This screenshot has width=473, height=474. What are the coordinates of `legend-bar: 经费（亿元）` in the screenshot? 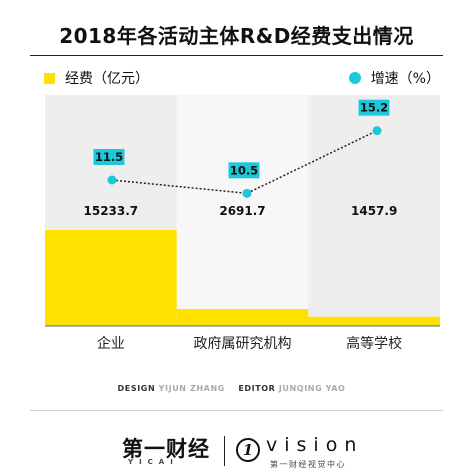 It's located at (96, 78).